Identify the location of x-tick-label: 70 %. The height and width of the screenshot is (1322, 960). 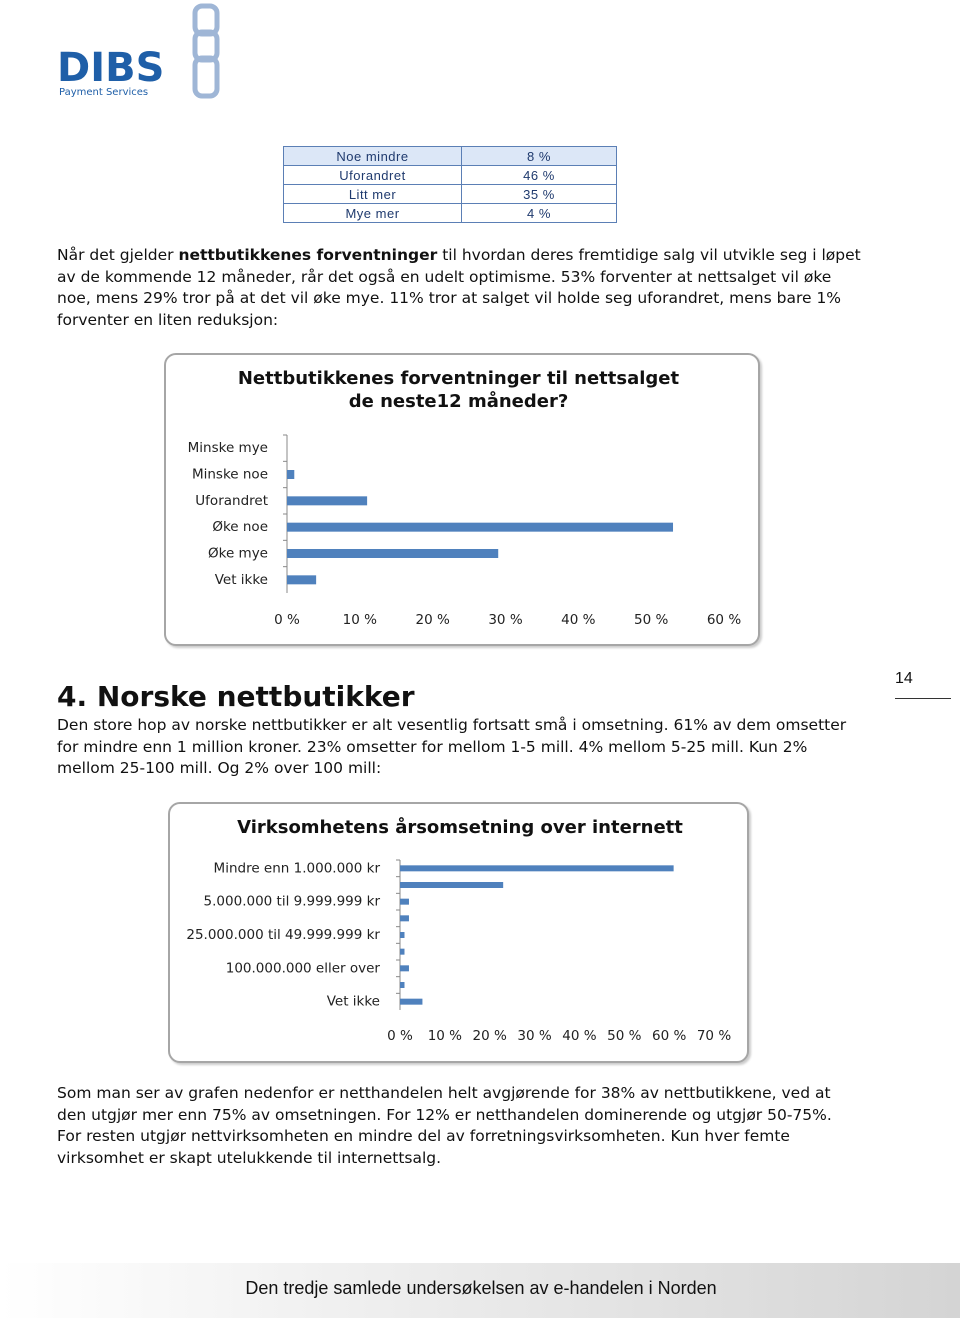
(714, 1036).